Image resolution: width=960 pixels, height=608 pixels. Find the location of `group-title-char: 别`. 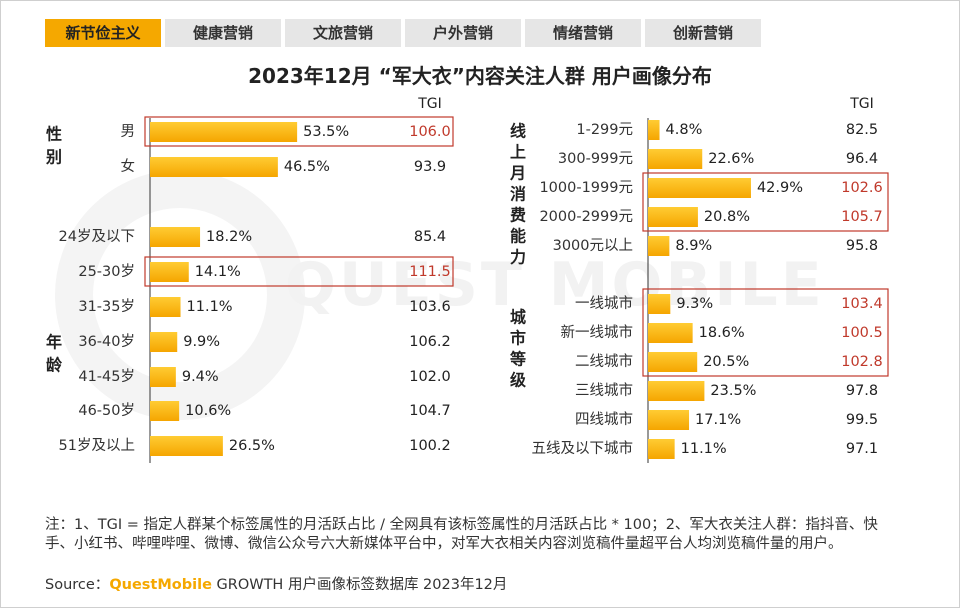

group-title-char: 别 is located at coordinates (53, 157).